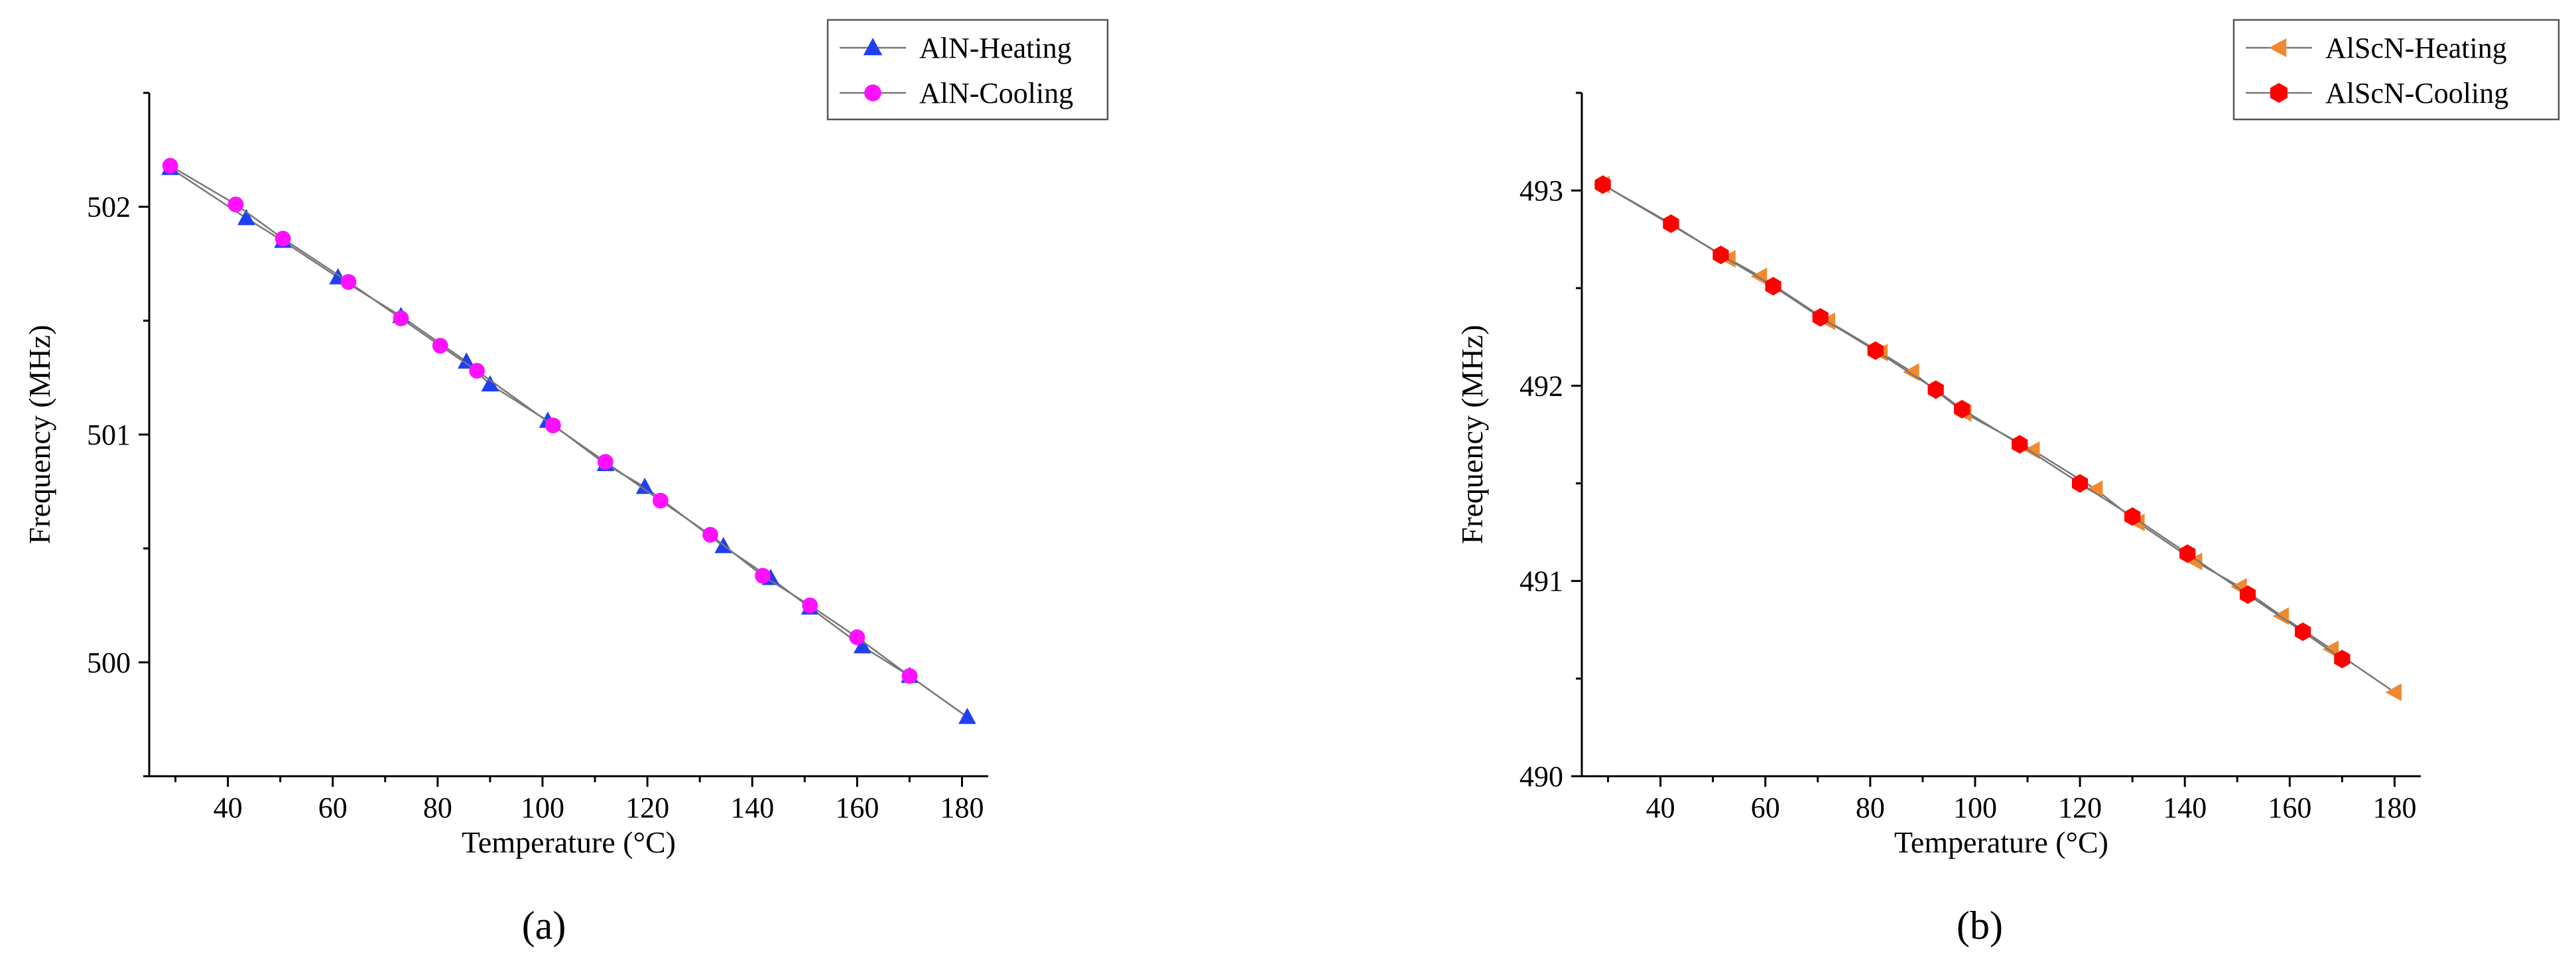  I want to click on y-tick-label: 501, so click(109, 435).